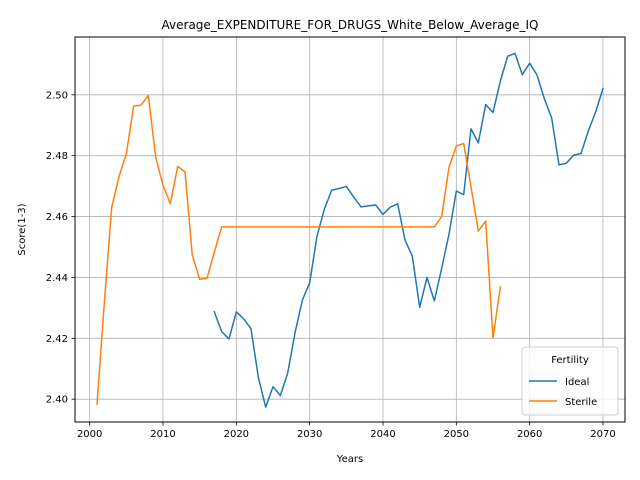 Image resolution: width=640 pixels, height=480 pixels. Describe the element at coordinates (456, 434) in the screenshot. I see `x-tick-label: 2050` at that location.